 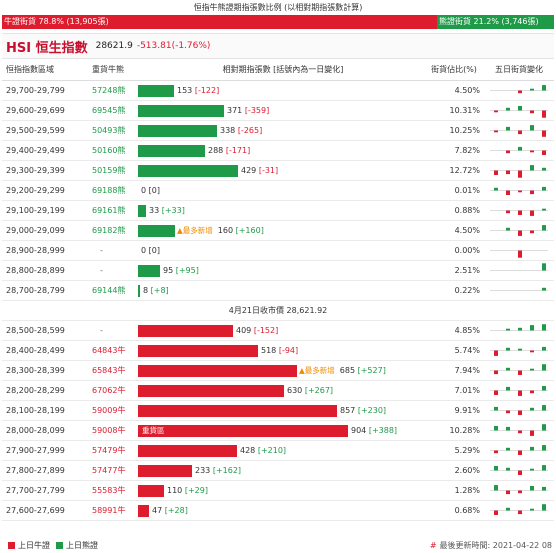 What do you see at coordinates (278, 351) in the screenshot?
I see `table-row: 28,400-28,499 64843牛 518 [-94] 5.74%` at bounding box center [278, 351].